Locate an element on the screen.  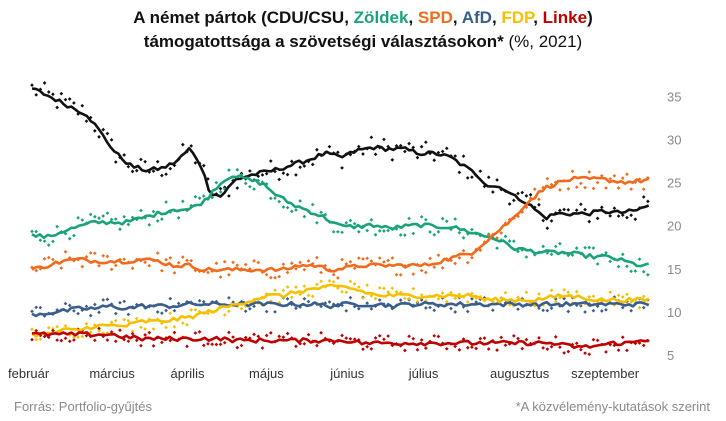
footnote: *A közvélemény-kutatások szerint is located at coordinates (612, 406).